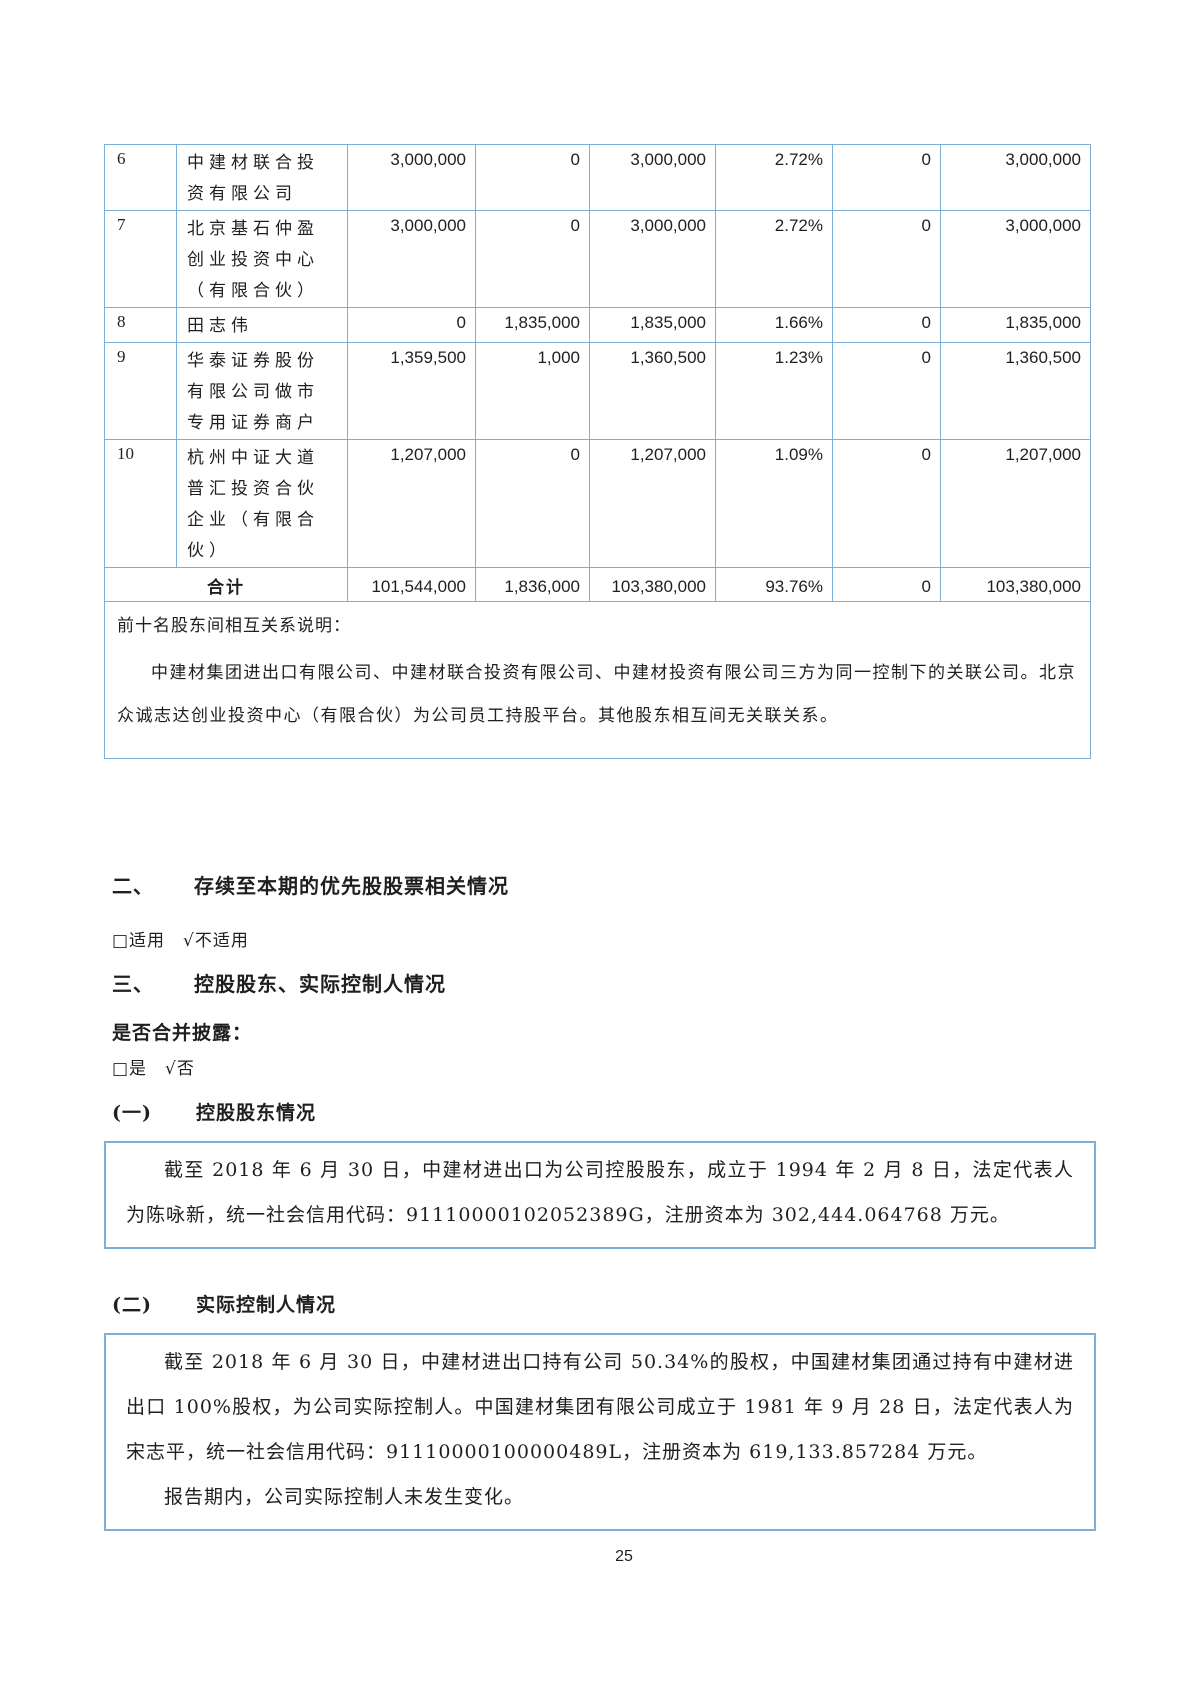 Image resolution: width=1200 pixels, height=1696 pixels. What do you see at coordinates (532, 391) in the screenshot?
I see `cell-value: 1,000` at bounding box center [532, 391].